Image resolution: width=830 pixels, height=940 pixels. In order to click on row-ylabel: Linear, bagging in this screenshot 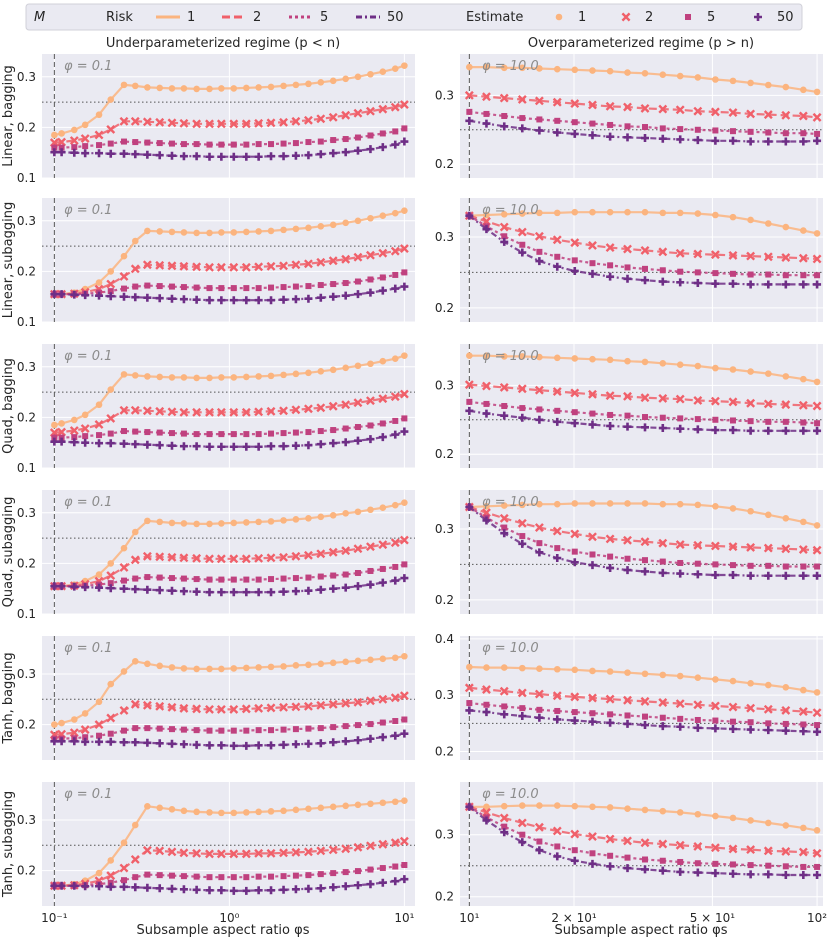, I will do `click(8, 116)`.